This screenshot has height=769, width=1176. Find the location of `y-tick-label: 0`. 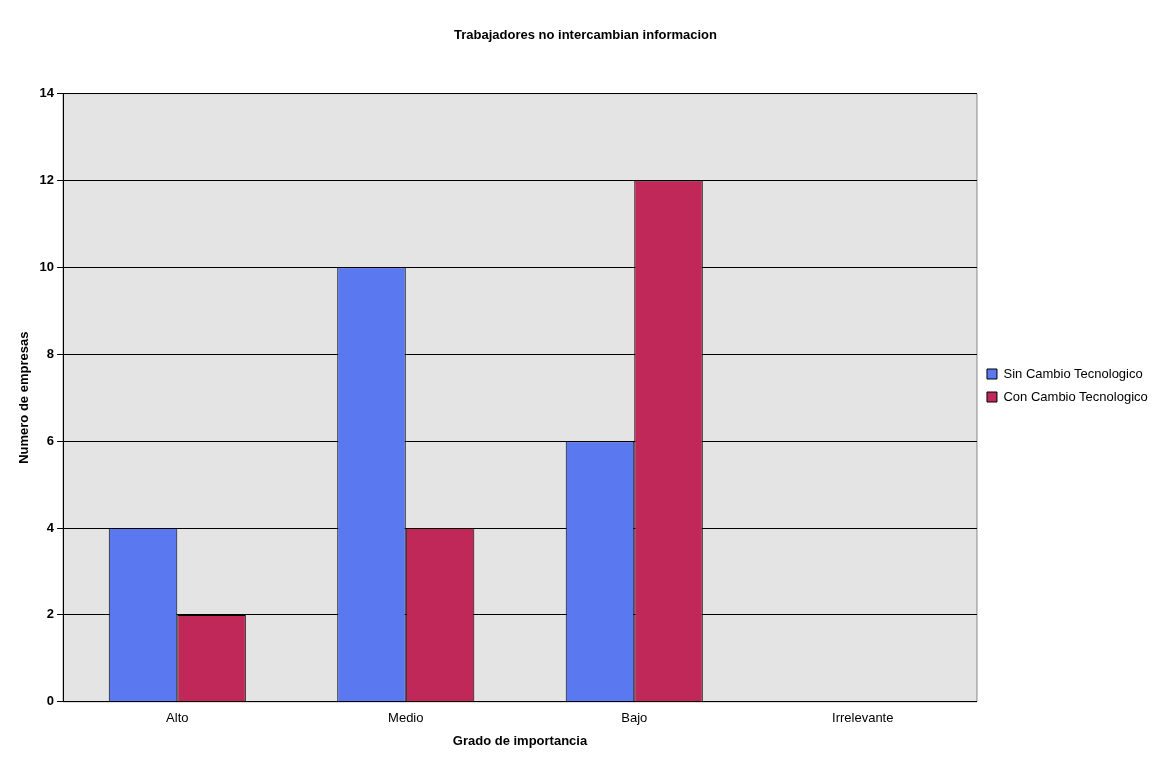

y-tick-label: 0 is located at coordinates (50, 701).